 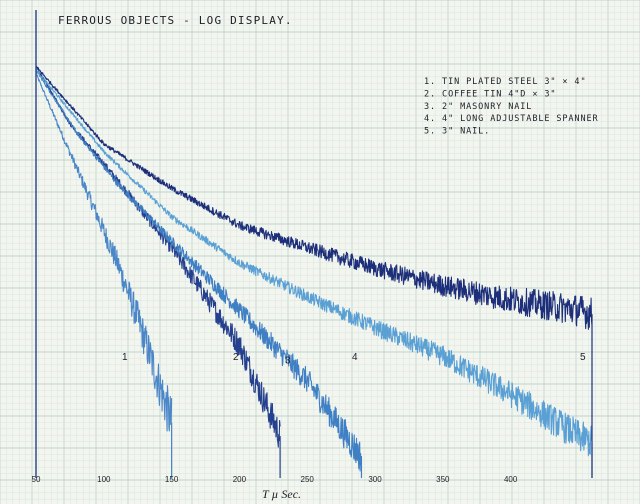 What do you see at coordinates (240, 479) in the screenshot?
I see `x-tick-label: 200` at bounding box center [240, 479].